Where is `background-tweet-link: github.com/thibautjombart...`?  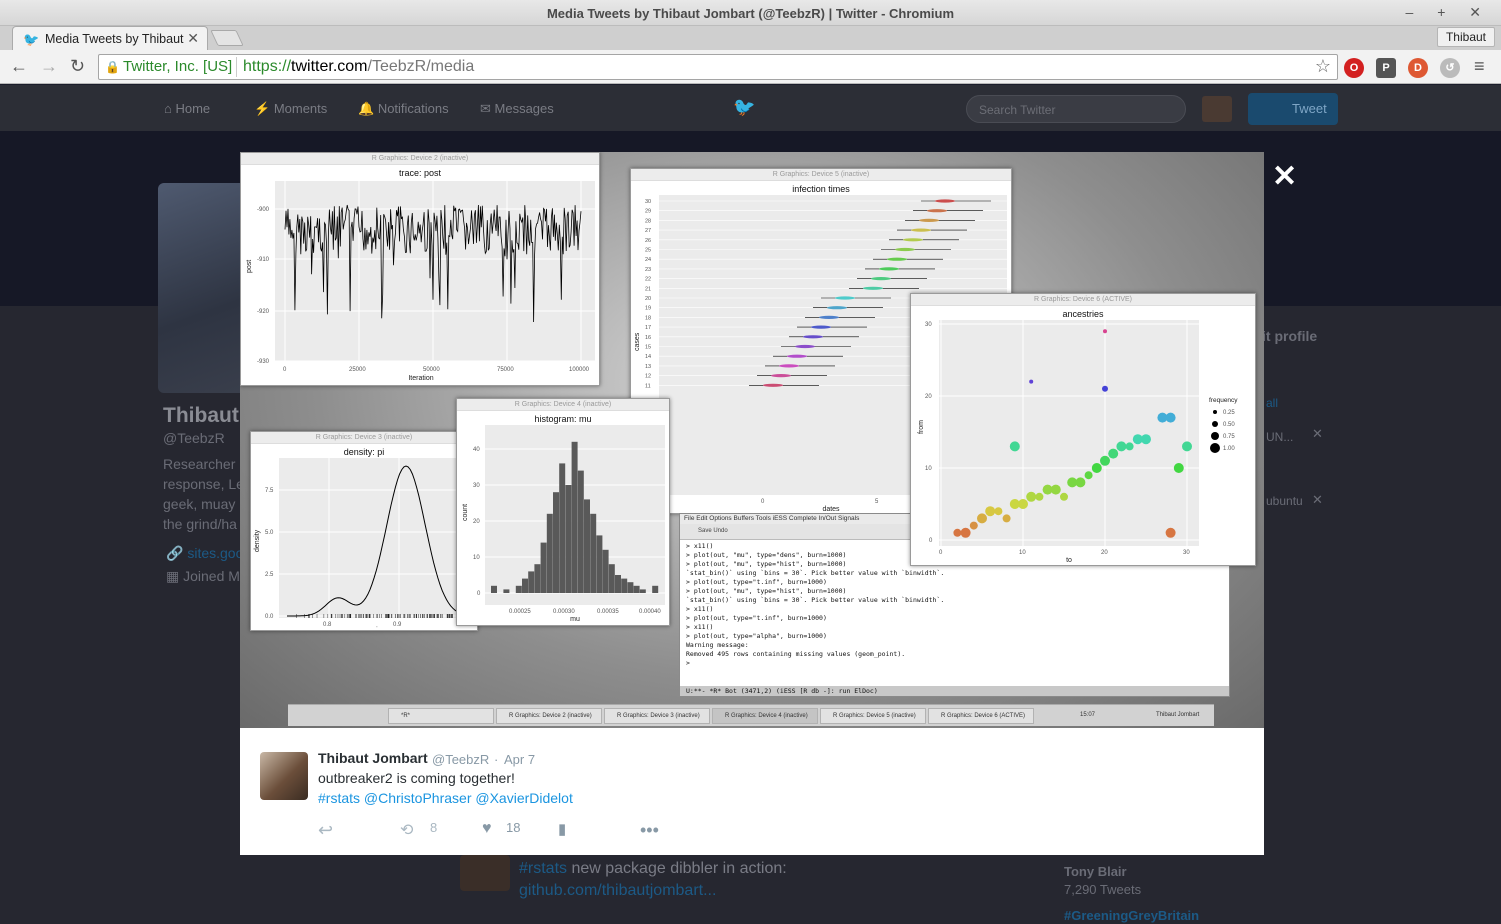 background-tweet-link: github.com/thibautjombart... is located at coordinates (618, 890).